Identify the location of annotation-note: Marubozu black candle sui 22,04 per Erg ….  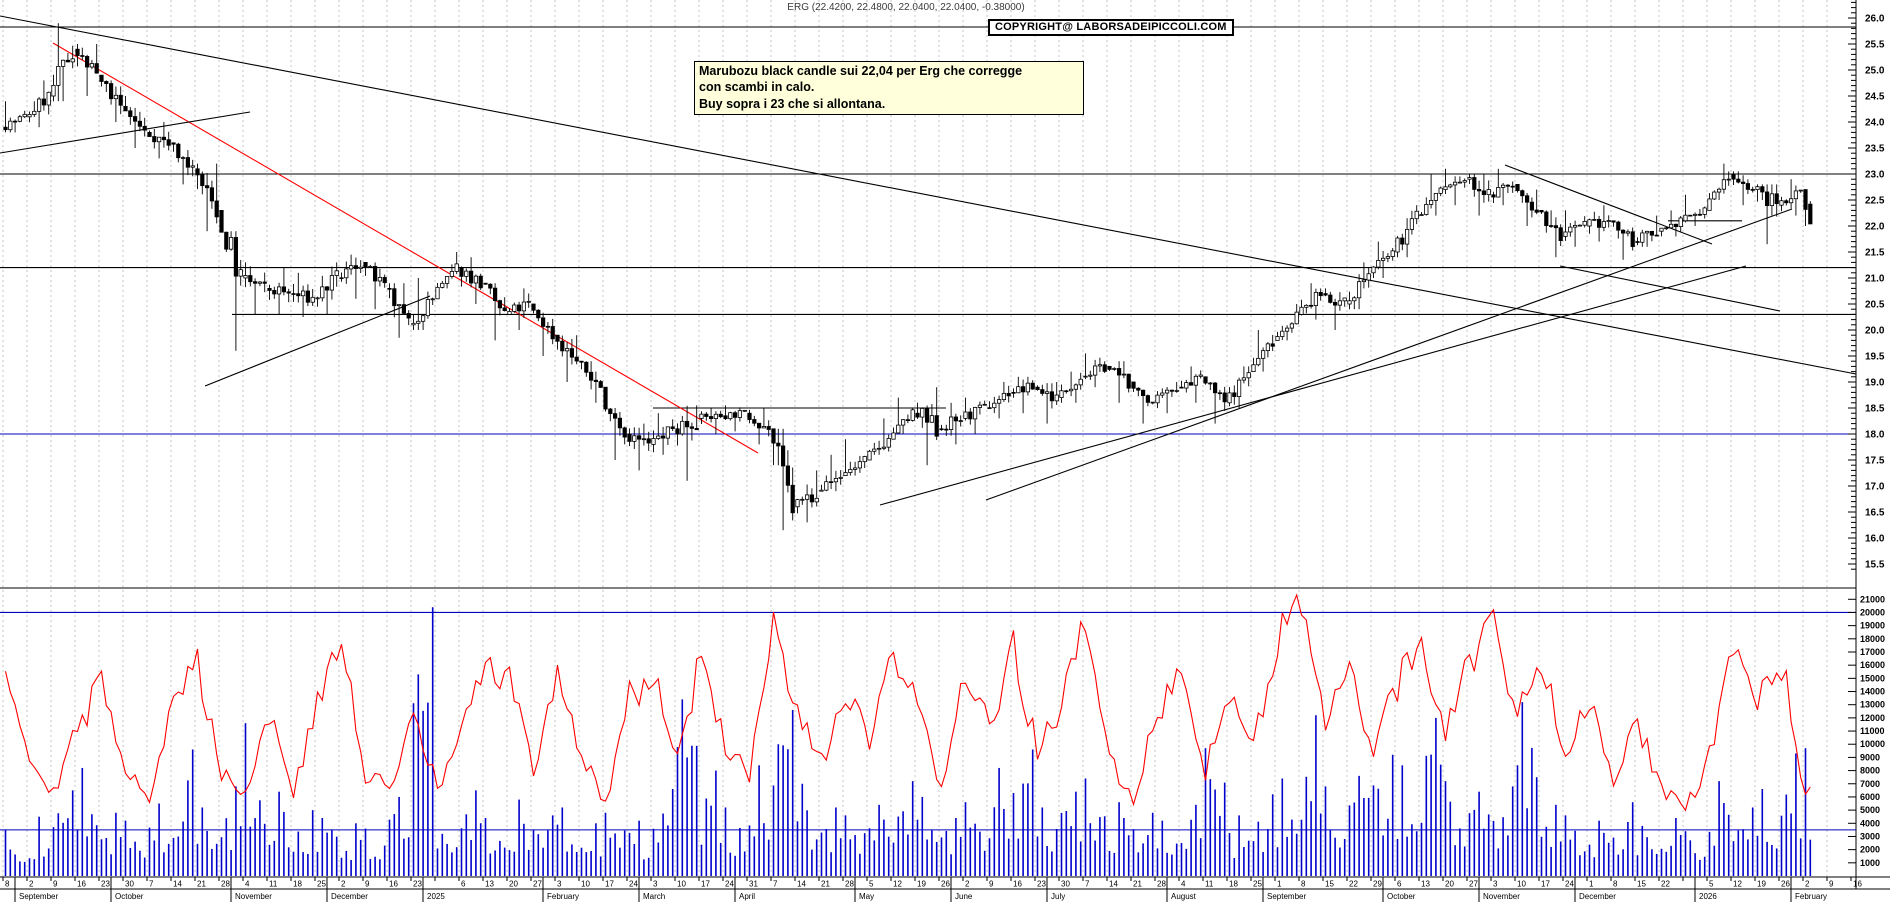
(889, 88).